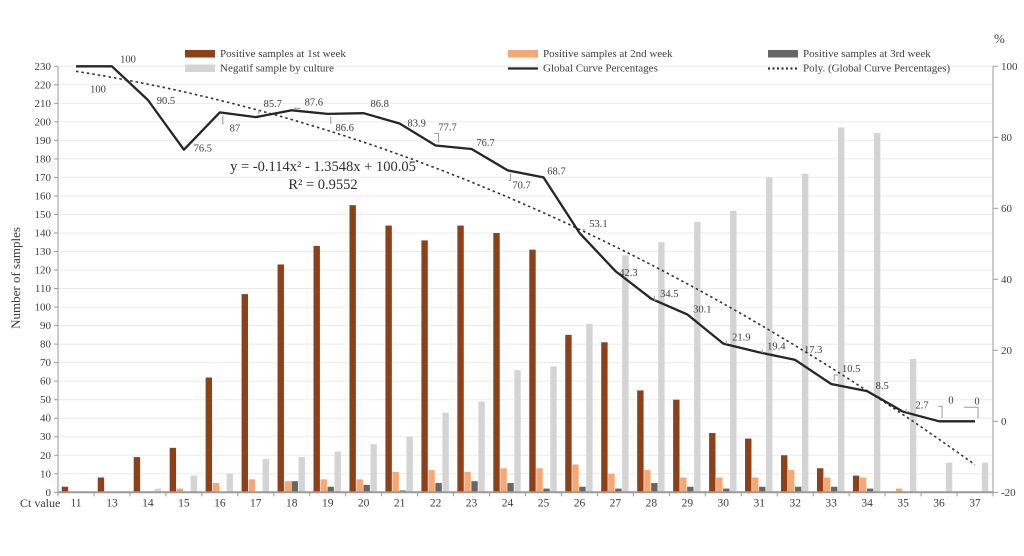 The height and width of the screenshot is (556, 1024). Describe the element at coordinates (616, 503) in the screenshot. I see `x-tick-label: 27` at that location.